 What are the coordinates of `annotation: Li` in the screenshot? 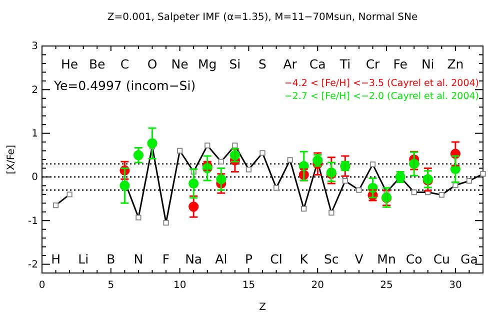 It's located at (83, 258).